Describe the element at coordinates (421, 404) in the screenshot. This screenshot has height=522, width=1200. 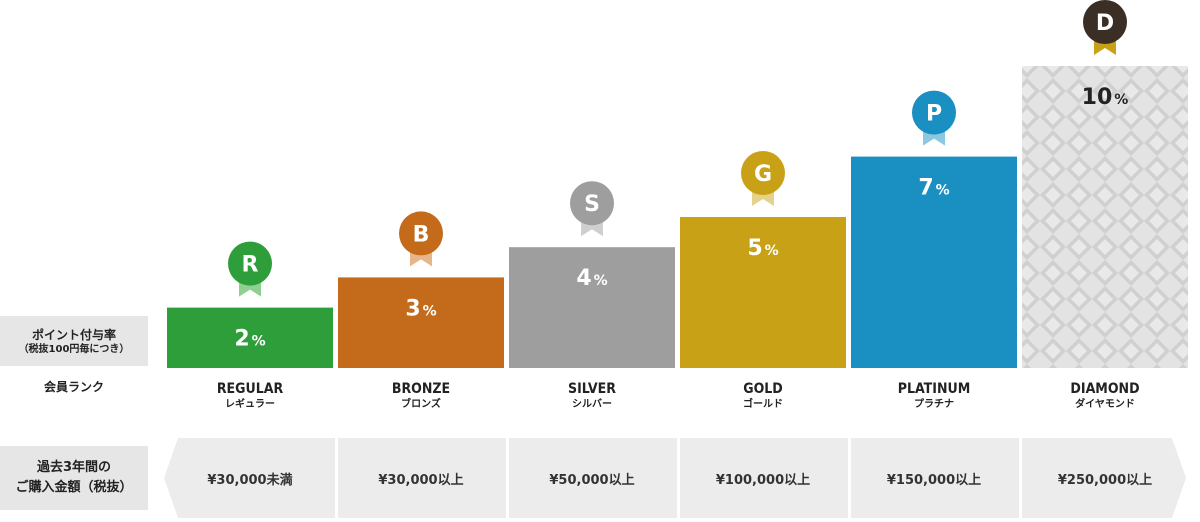
I see `rank-name-jp-bronze: ブロンズ` at that location.